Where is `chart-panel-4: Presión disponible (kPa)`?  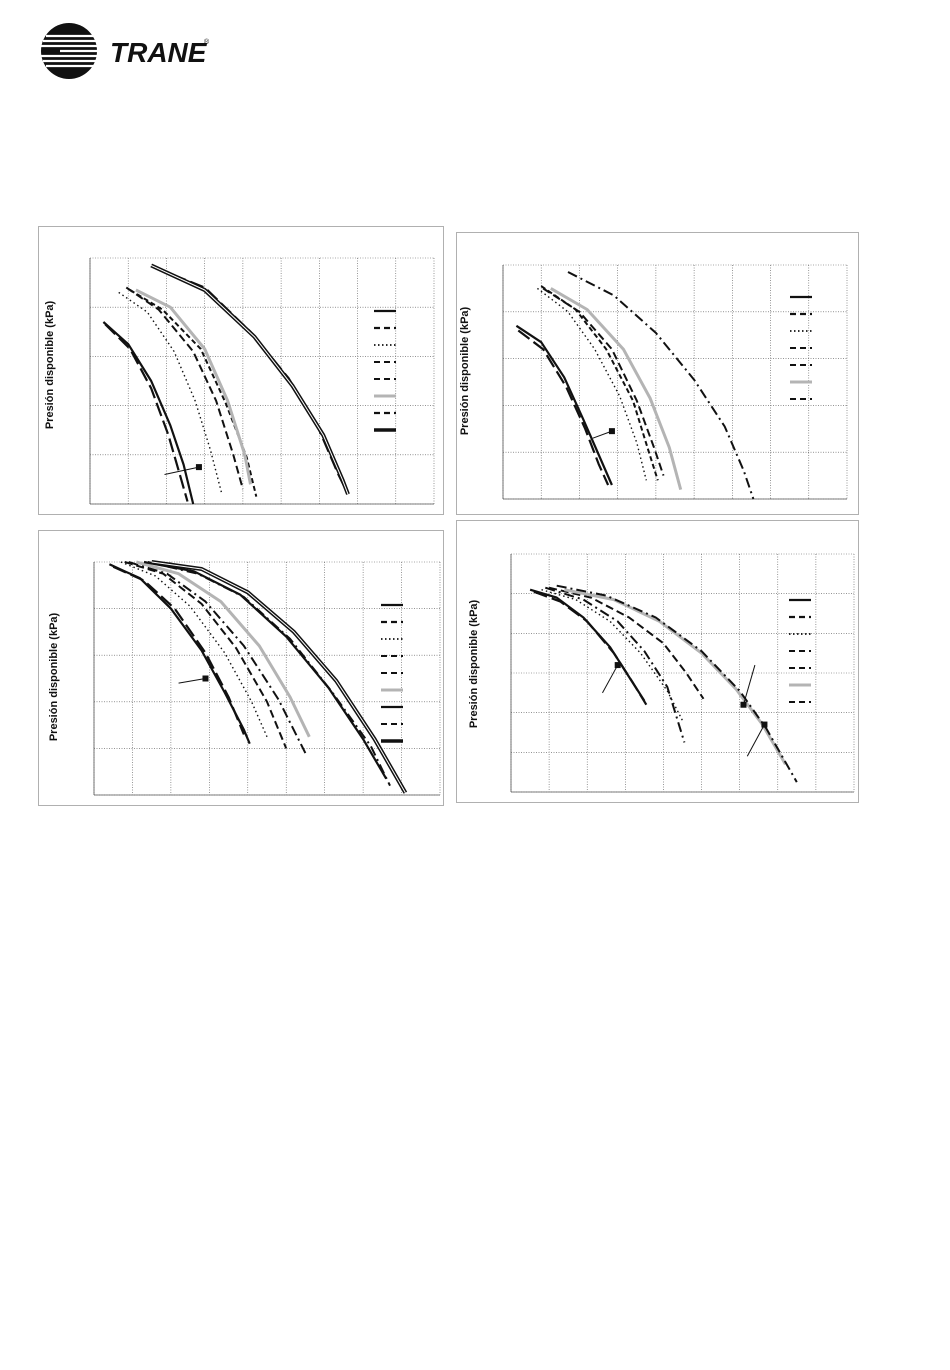 chart-panel-4: Presión disponible (kPa) is located at coordinates (657, 661).